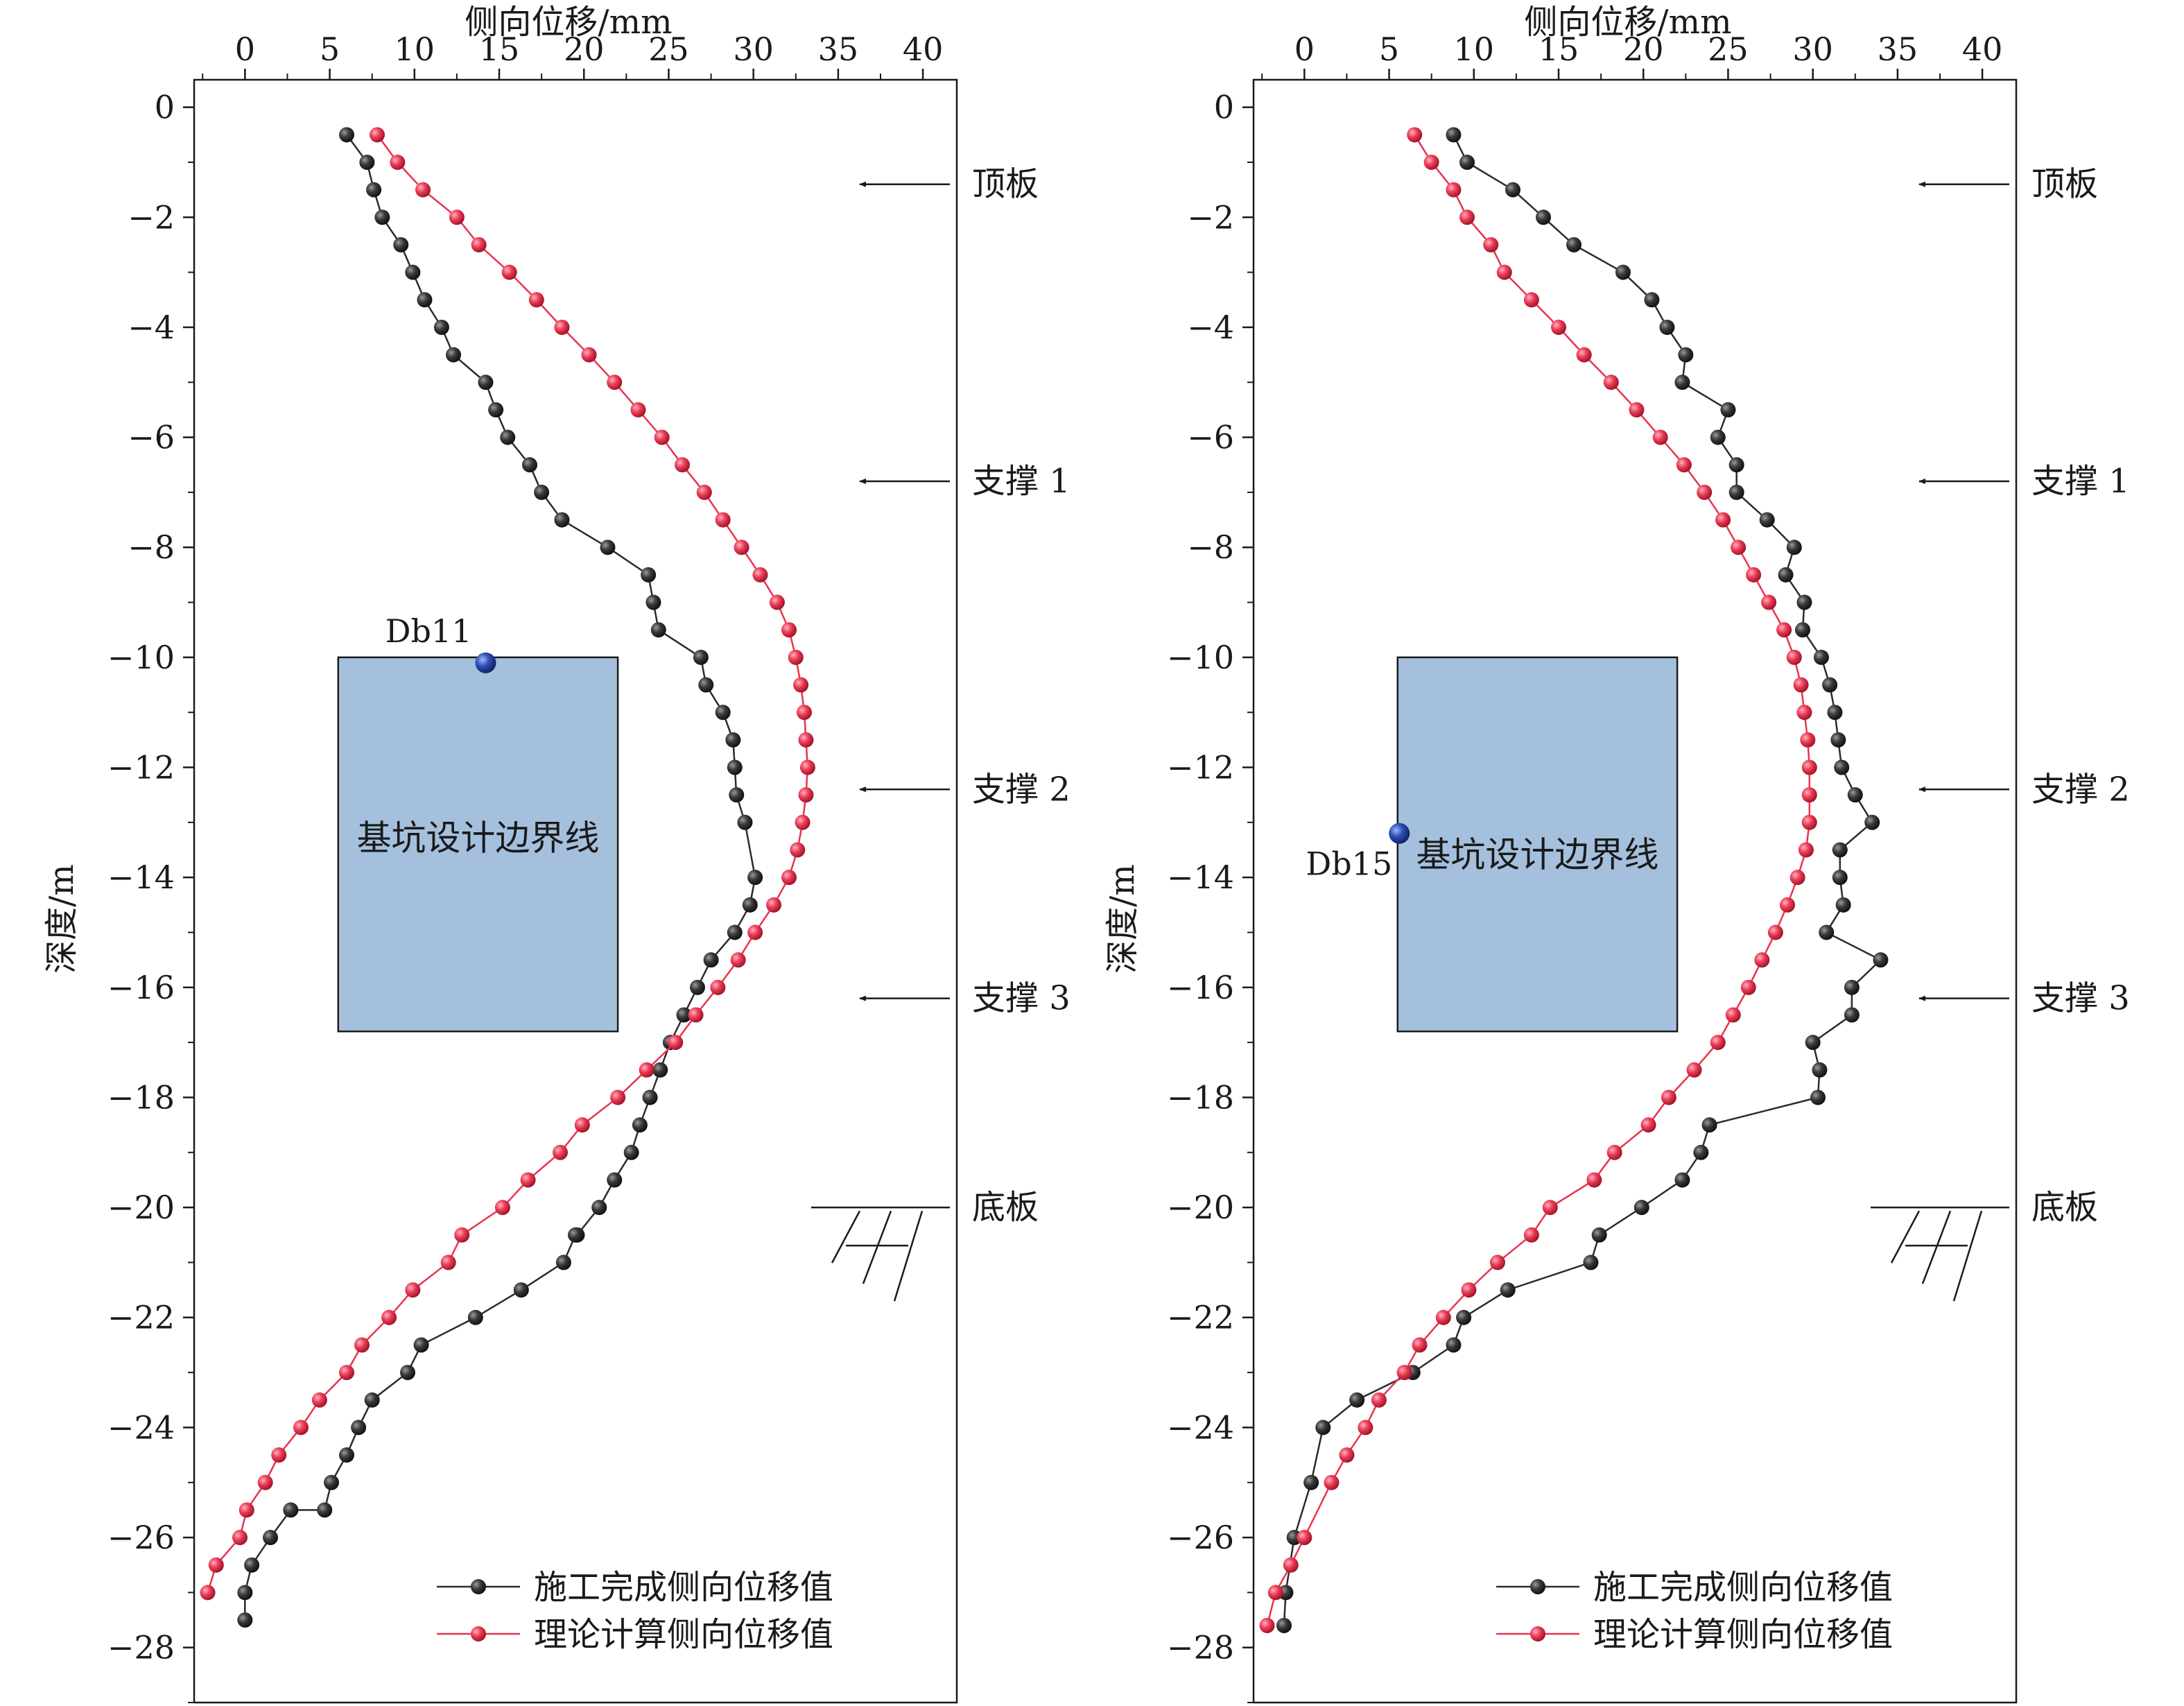 This screenshot has width=2184, height=1706. I want to click on level-label: 支撑 2, so click(2080, 789).